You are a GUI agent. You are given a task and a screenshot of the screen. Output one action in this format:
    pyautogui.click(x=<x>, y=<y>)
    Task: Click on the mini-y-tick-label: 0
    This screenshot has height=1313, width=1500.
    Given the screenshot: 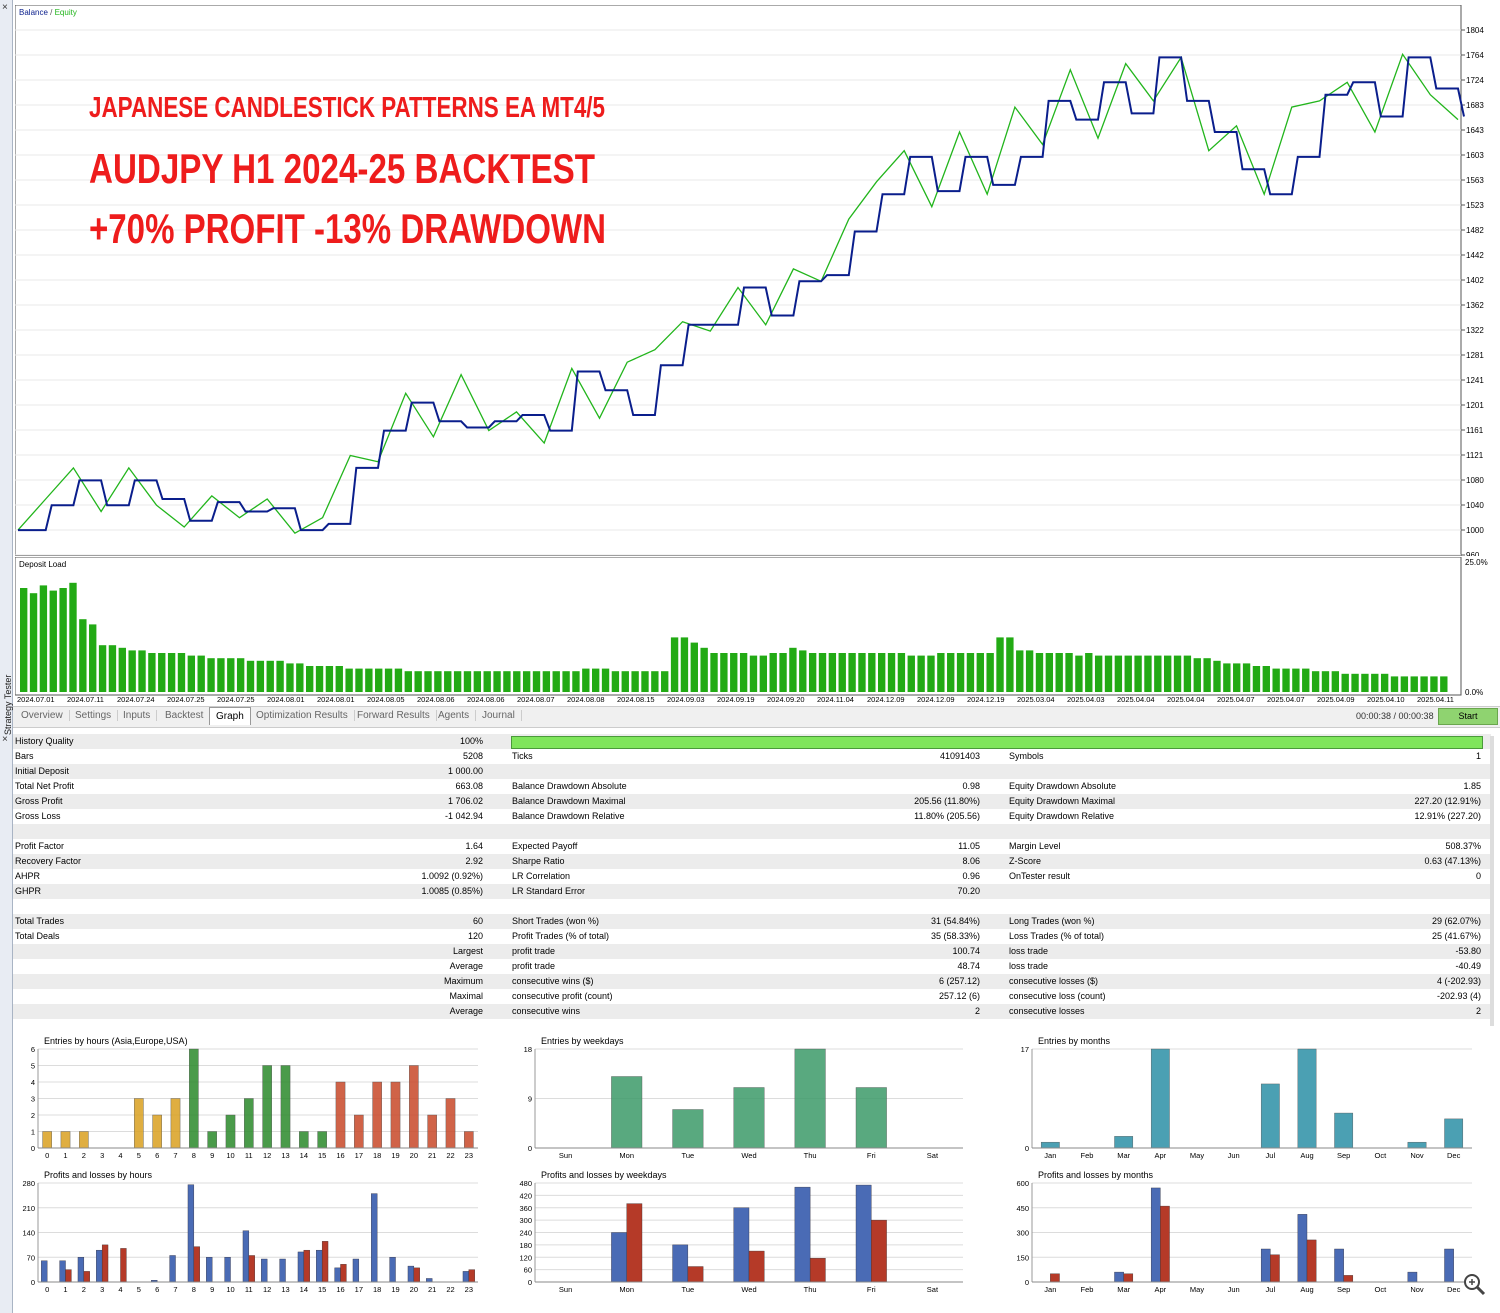 What is the action you would take?
    pyautogui.click(x=530, y=1148)
    